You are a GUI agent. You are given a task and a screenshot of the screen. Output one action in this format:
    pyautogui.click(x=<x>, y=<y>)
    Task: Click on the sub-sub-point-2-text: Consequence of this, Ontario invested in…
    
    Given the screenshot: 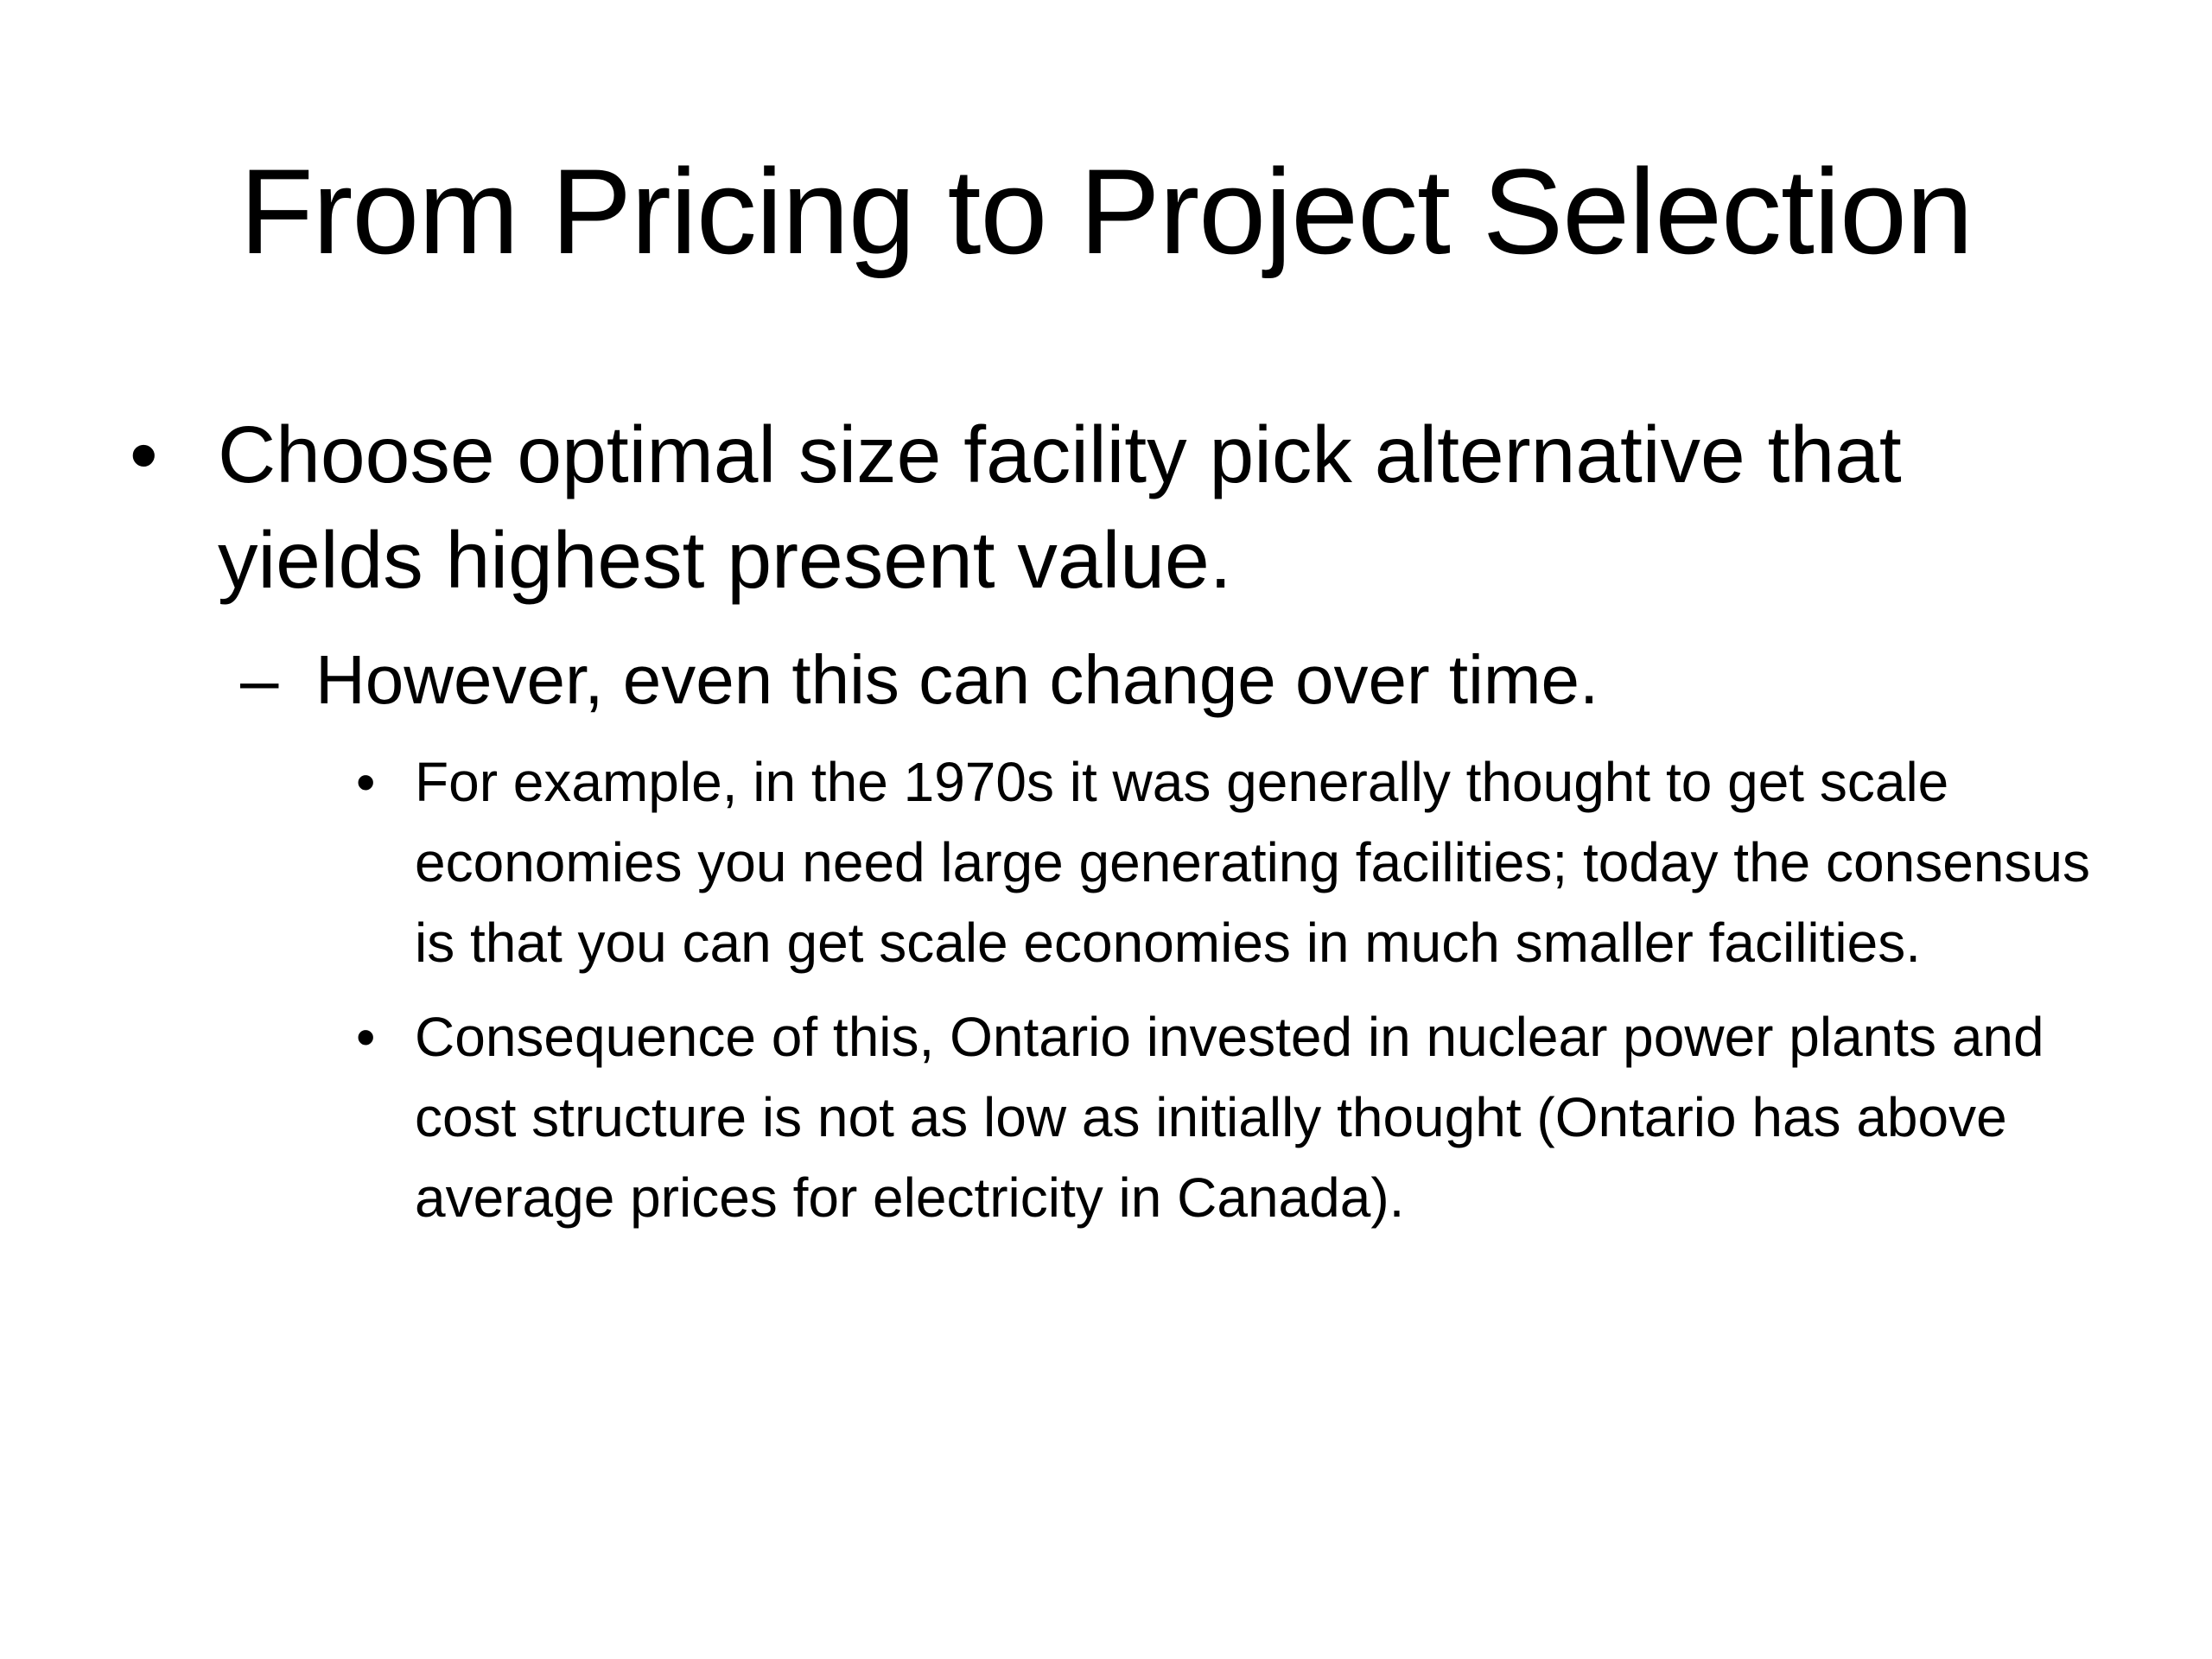 What is the action you would take?
    pyautogui.click(x=1229, y=1117)
    